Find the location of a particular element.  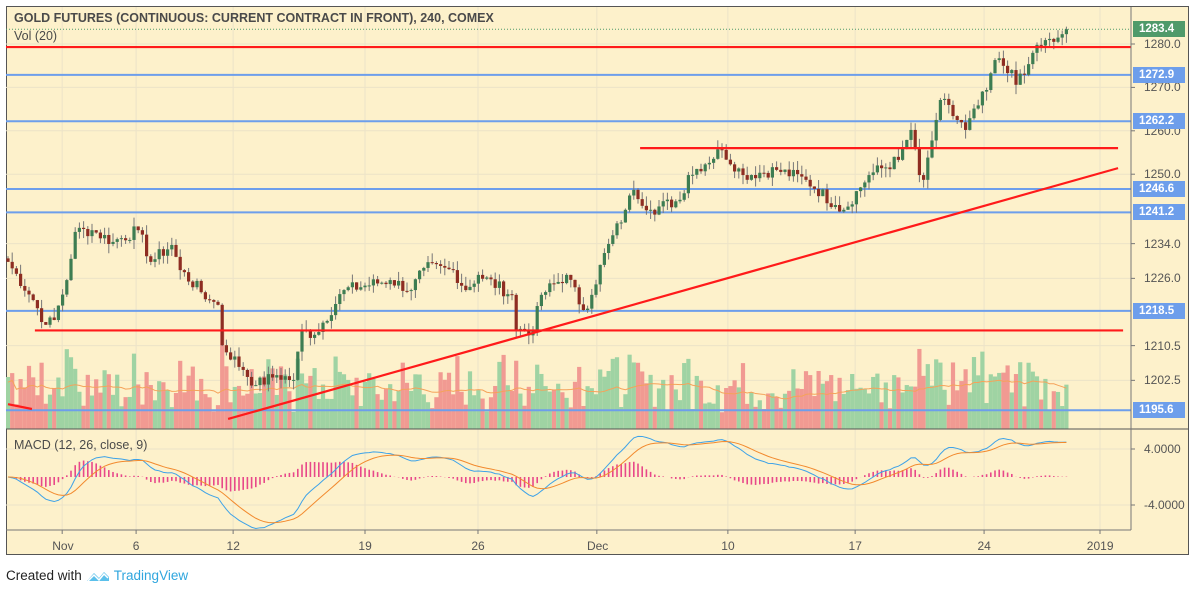

macd-line is located at coordinates (537, 482).